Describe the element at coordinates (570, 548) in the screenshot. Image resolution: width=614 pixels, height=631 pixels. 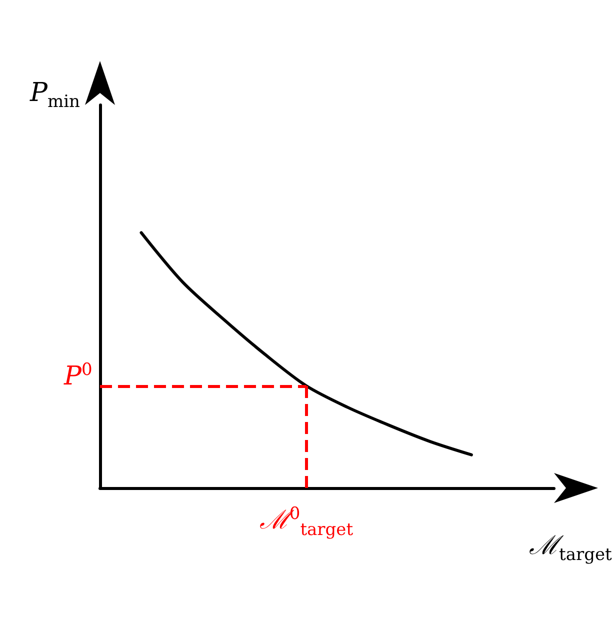
I see `x-axis-title: ℳ$_{target}$` at that location.